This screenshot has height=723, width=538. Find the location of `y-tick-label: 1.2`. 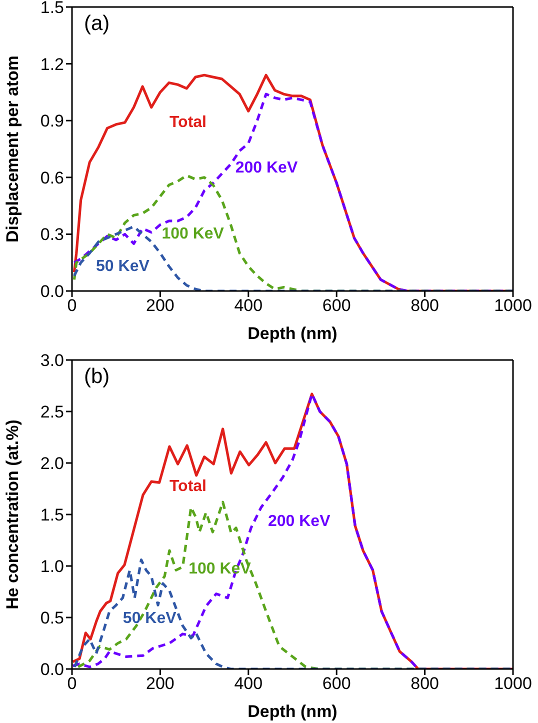

y-tick-label: 1.2 is located at coordinates (52, 64).